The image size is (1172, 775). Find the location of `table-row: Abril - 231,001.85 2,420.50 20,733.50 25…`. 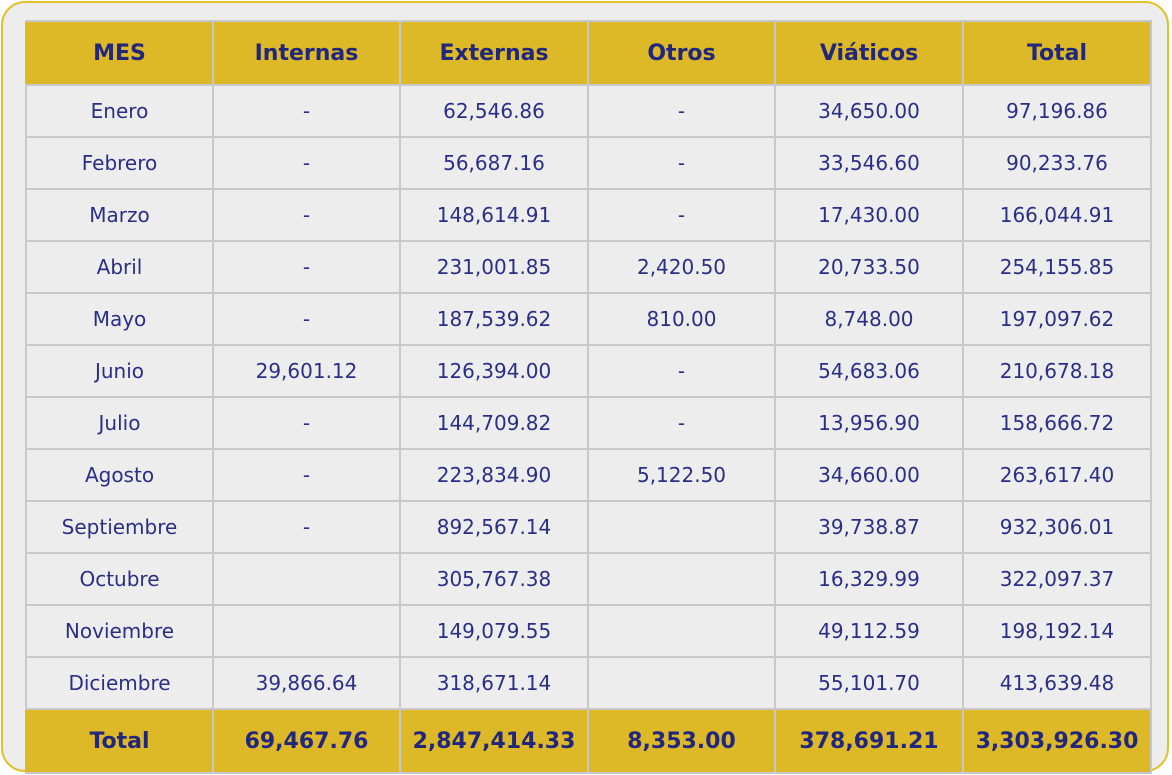

table-row: Abril - 231,001.85 2,420.50 20,733.50 25… is located at coordinates (588, 267).